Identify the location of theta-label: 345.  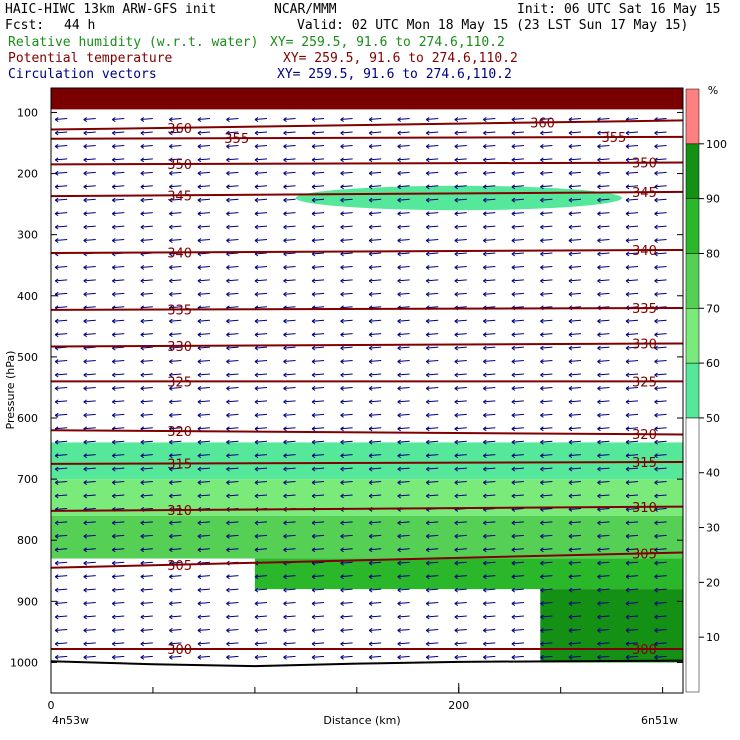
(644, 193).